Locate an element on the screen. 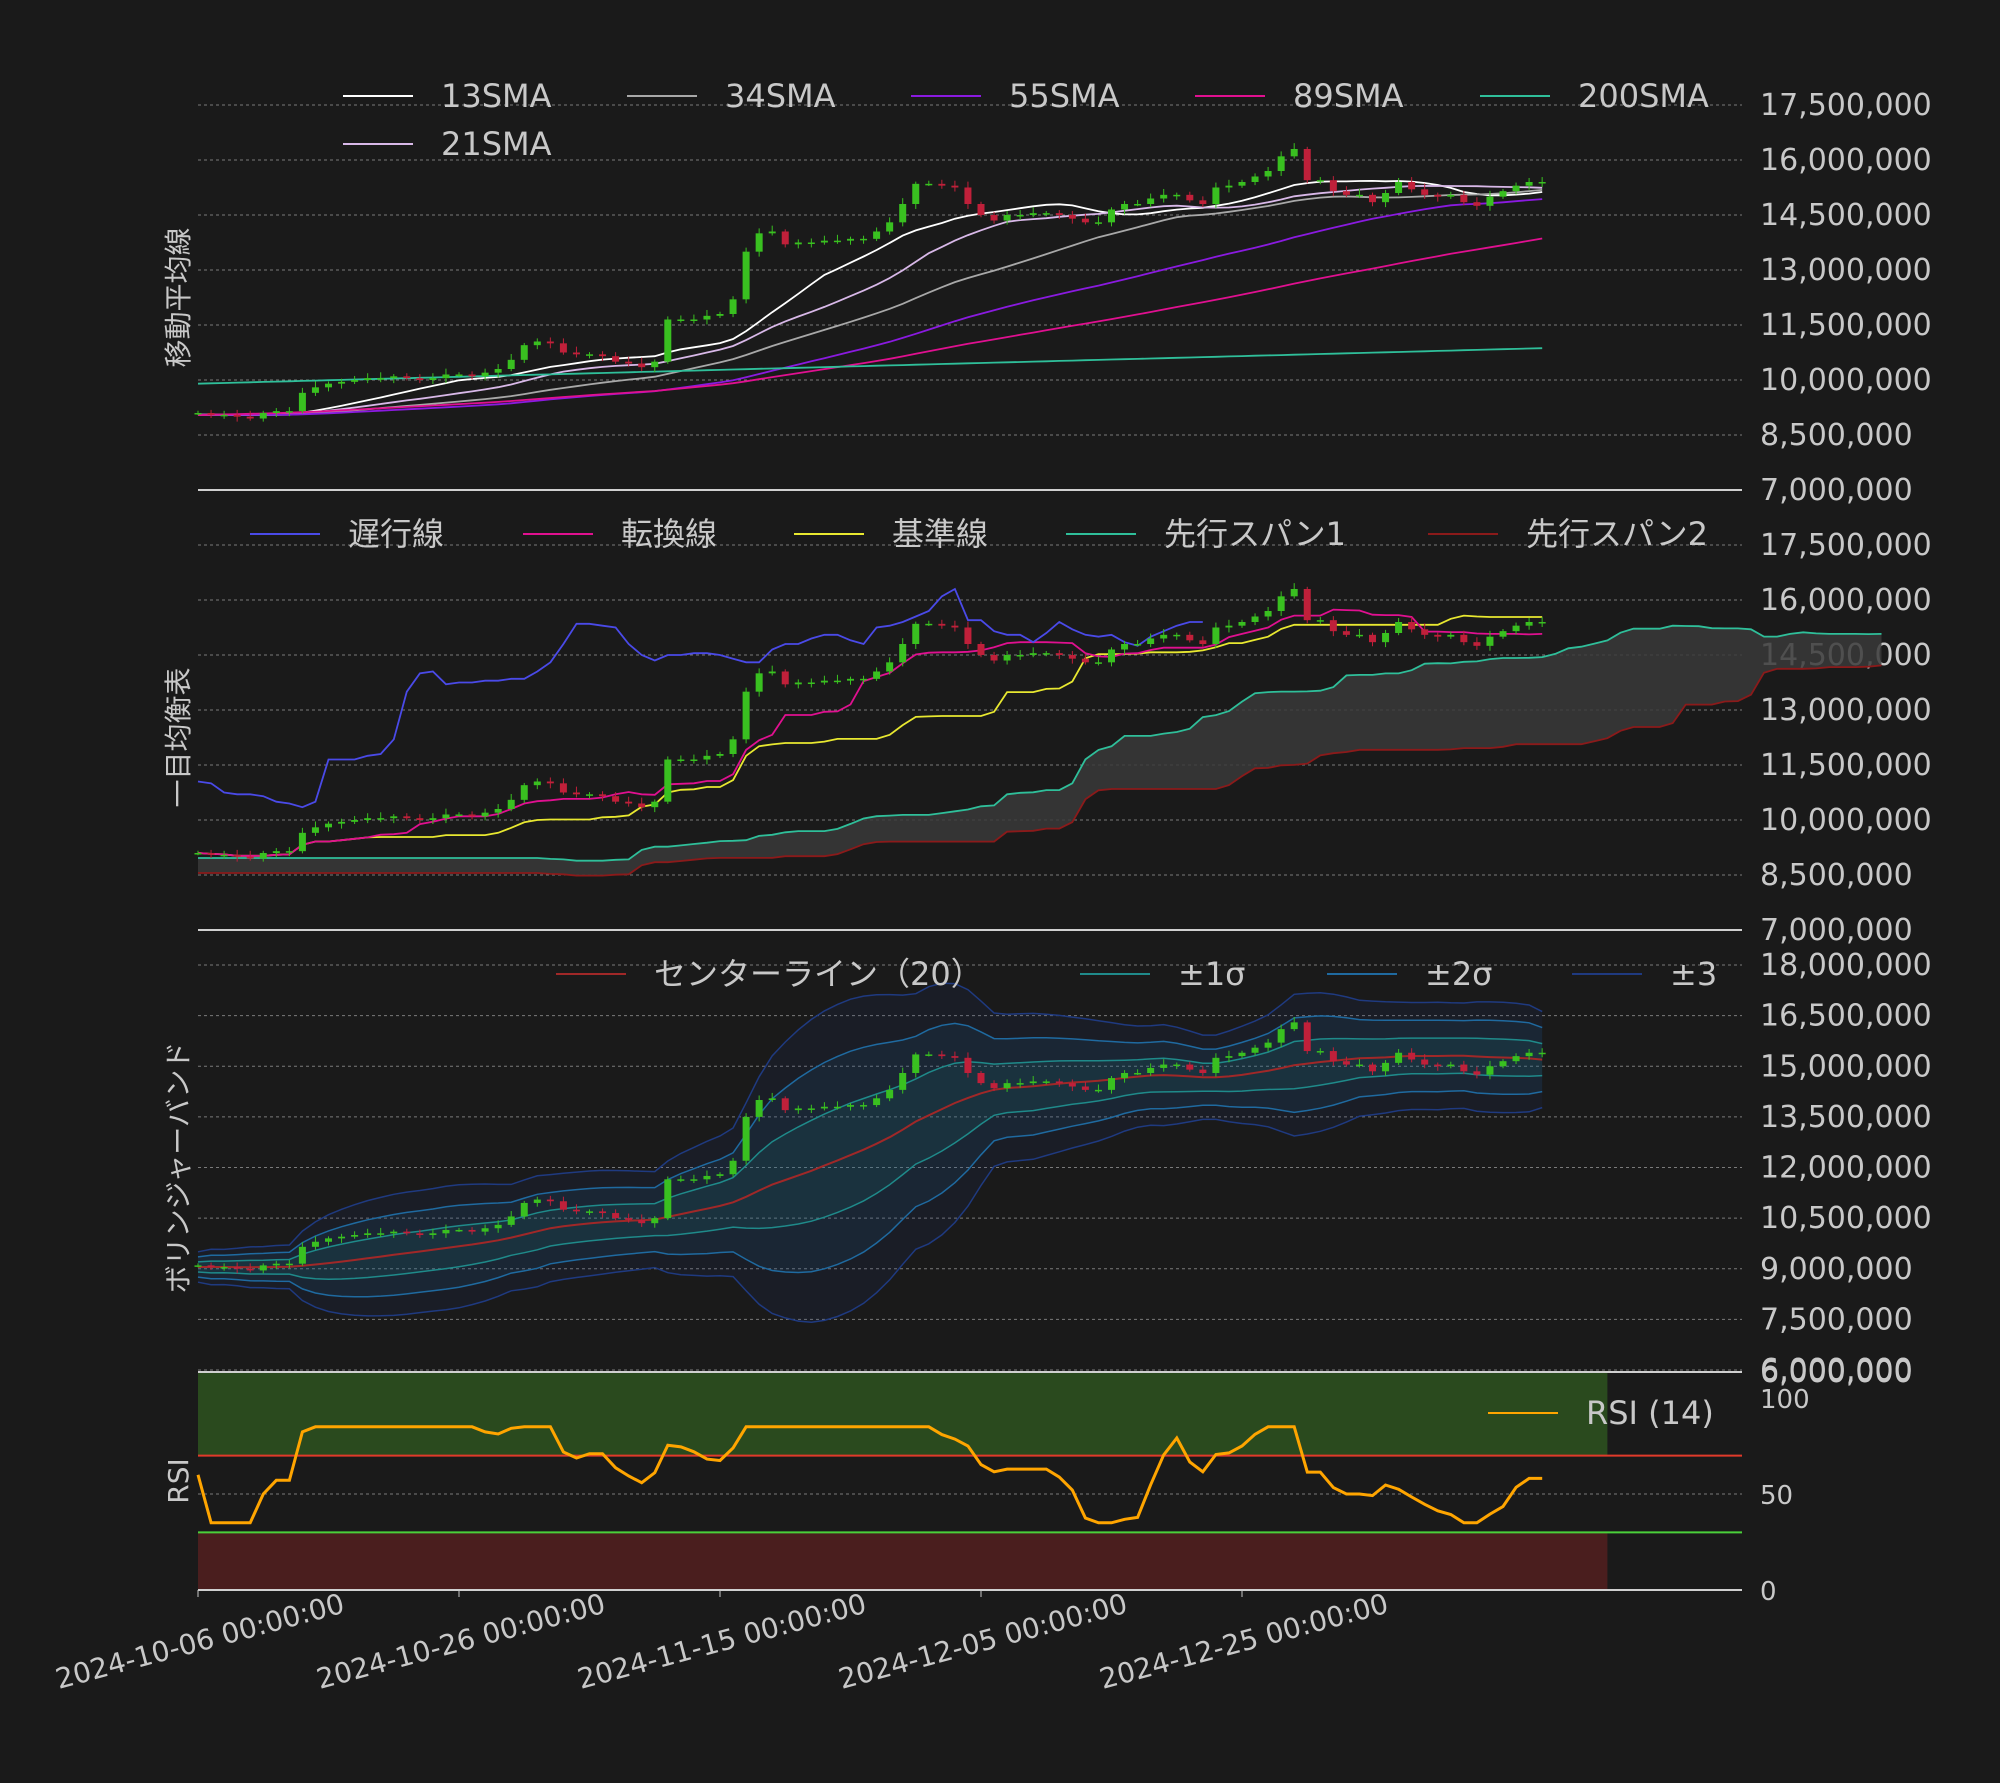  rsi-ylabel: RSI is located at coordinates (178, 1481).